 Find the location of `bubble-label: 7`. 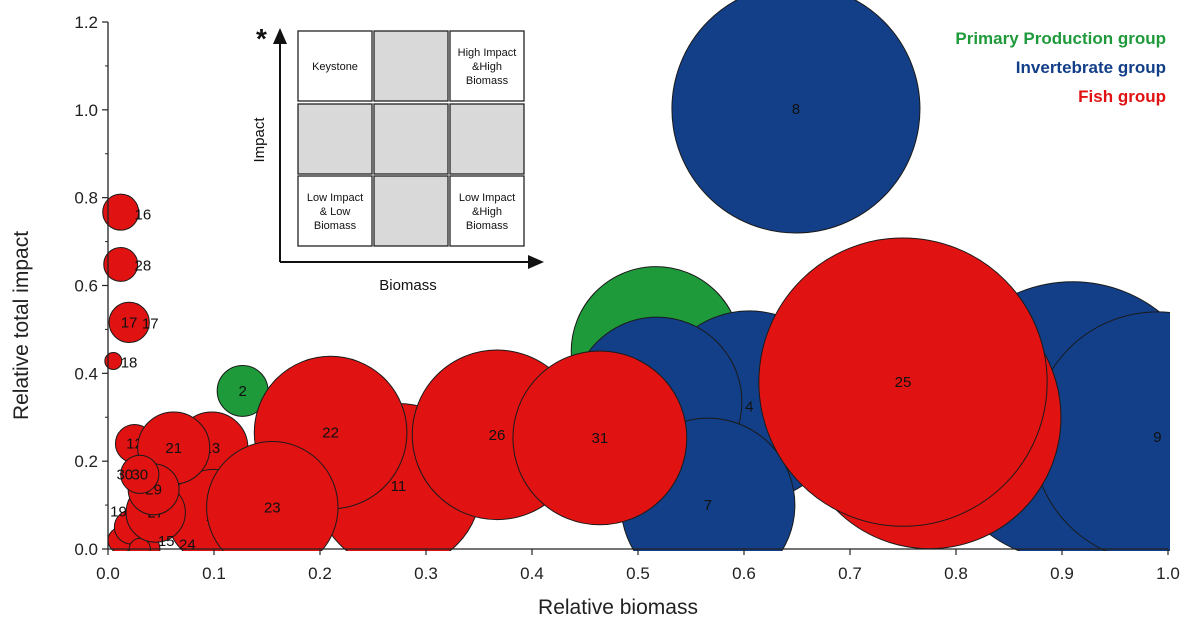

bubble-label: 7 is located at coordinates (708, 505).